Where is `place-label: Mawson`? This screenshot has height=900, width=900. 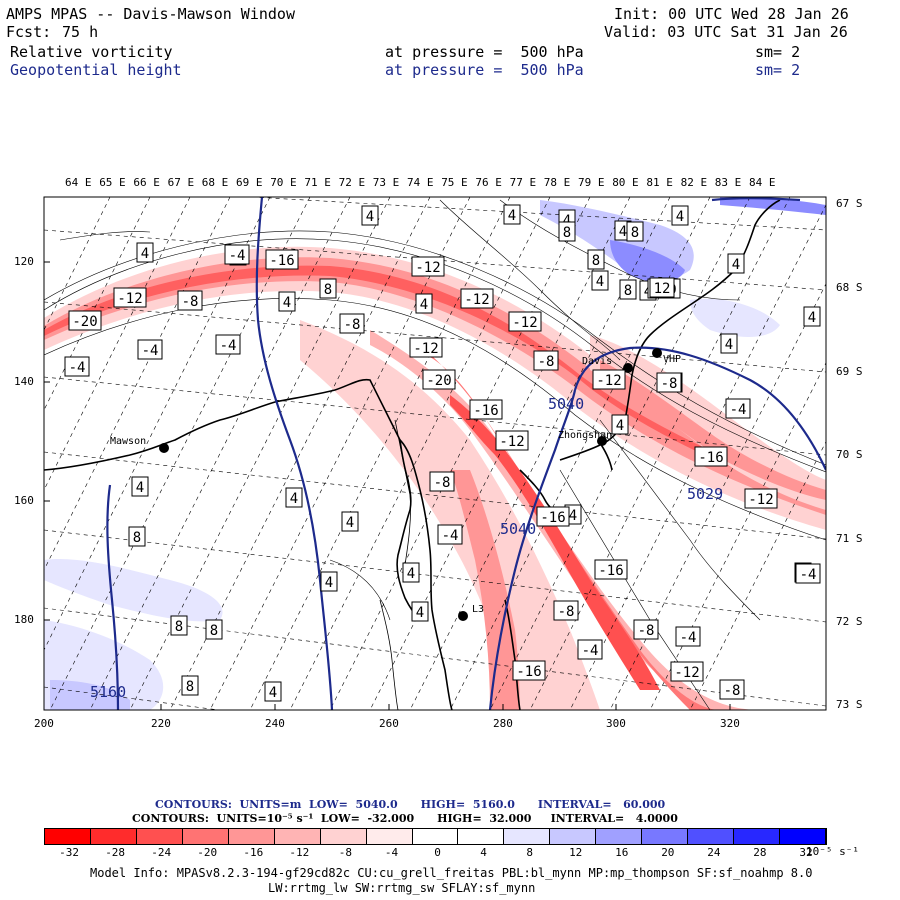
place-label: Mawson is located at coordinates (128, 441).